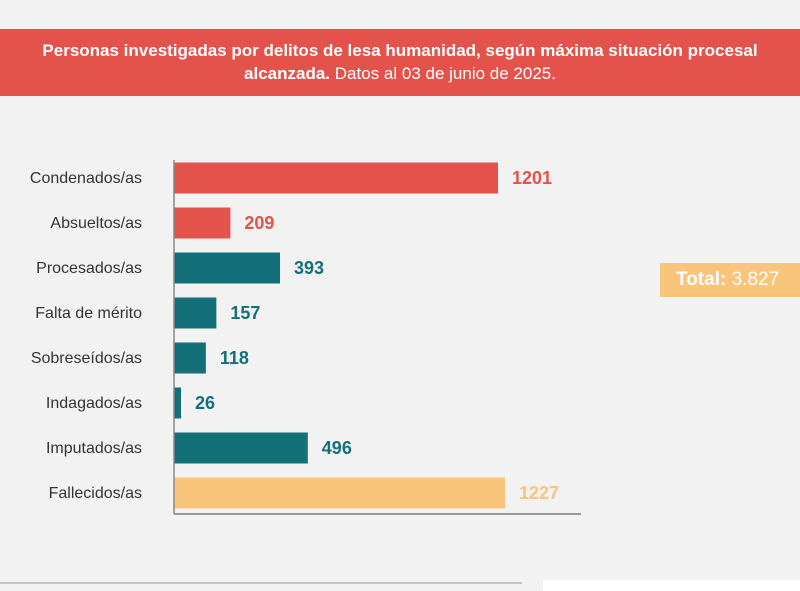 The width and height of the screenshot is (800, 591). I want to click on category-label: Condenados/as, so click(86, 178).